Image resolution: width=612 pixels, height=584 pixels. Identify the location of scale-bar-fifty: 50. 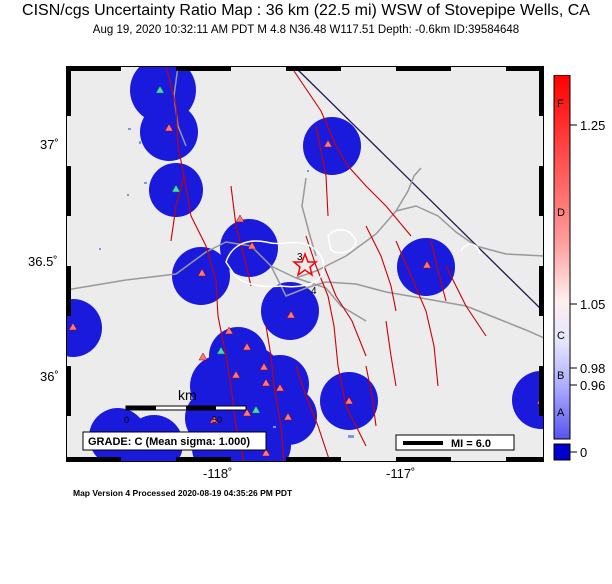
(217, 420).